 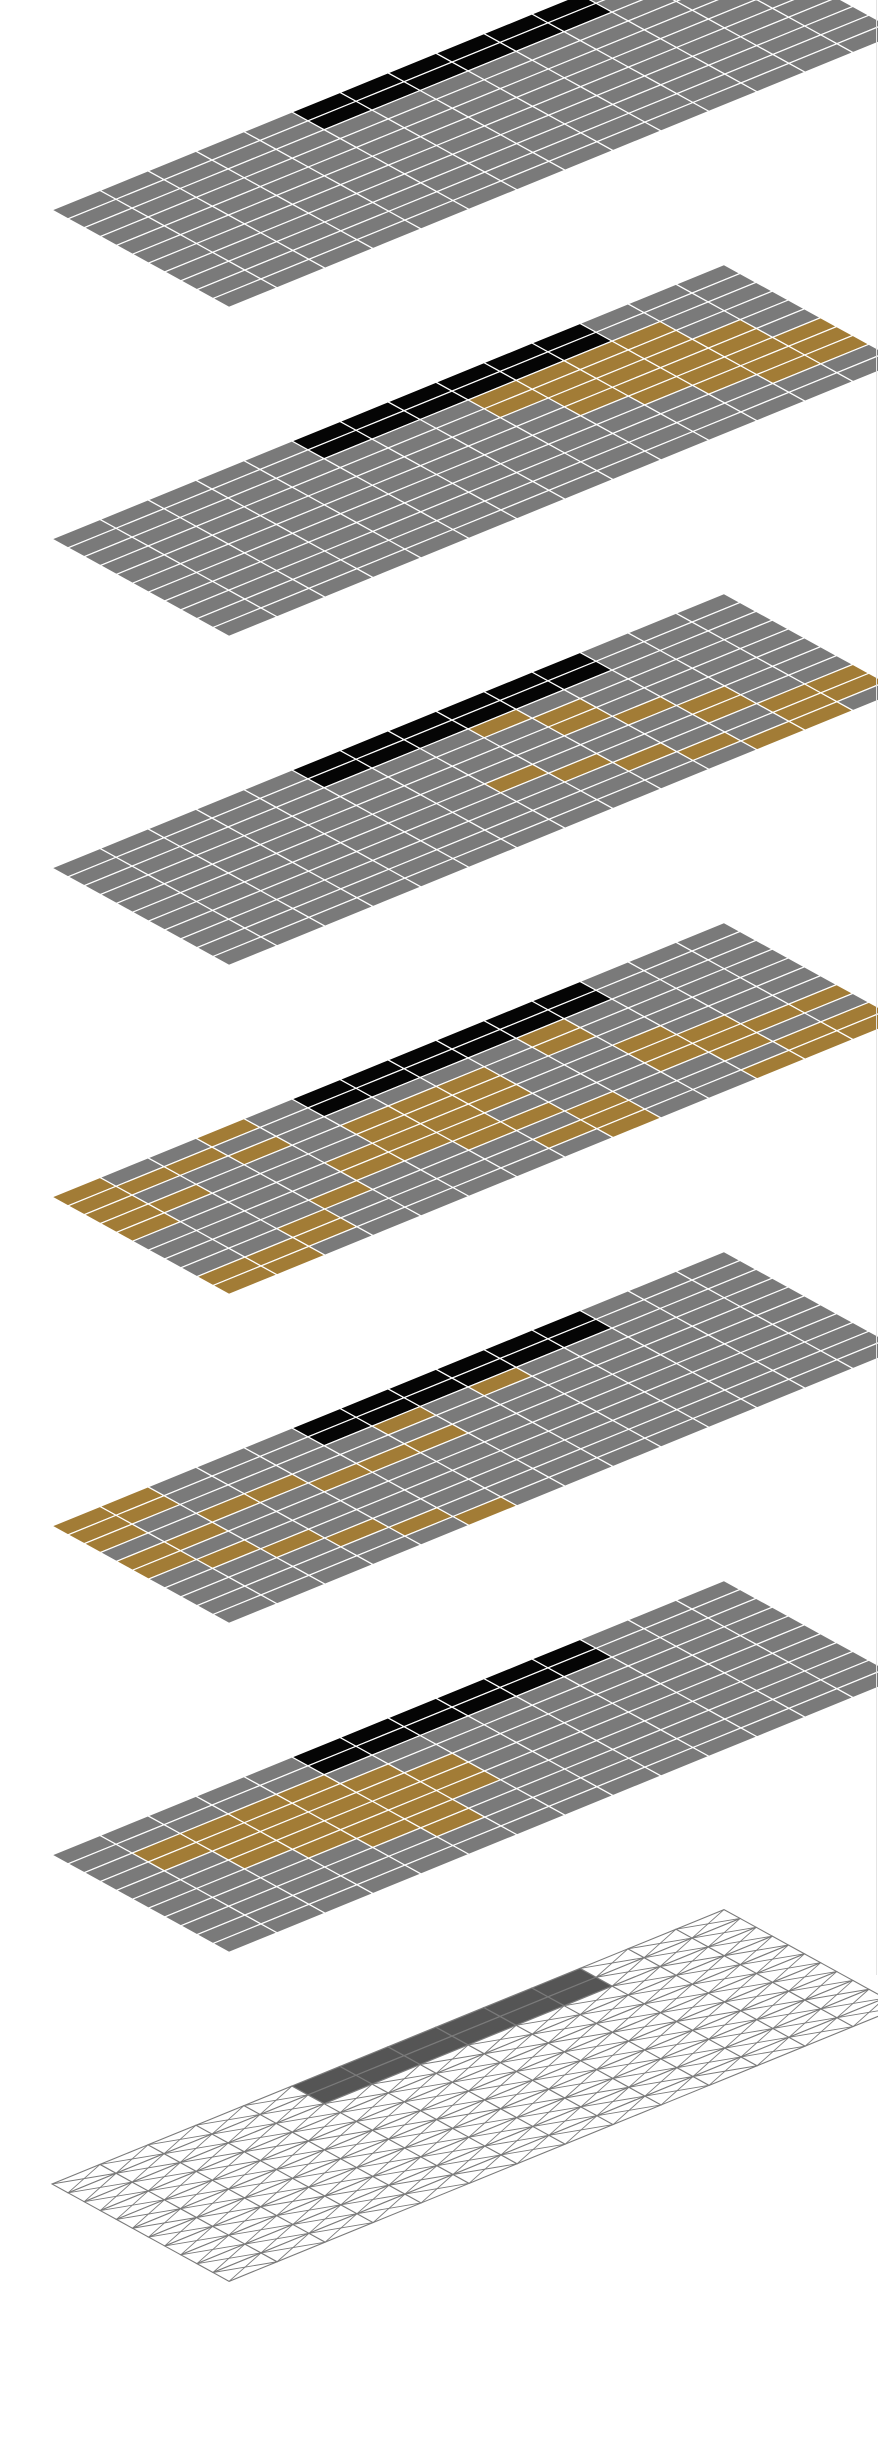 What do you see at coordinates (464, 1766) in the screenshot?
I see `layer-6-plan` at bounding box center [464, 1766].